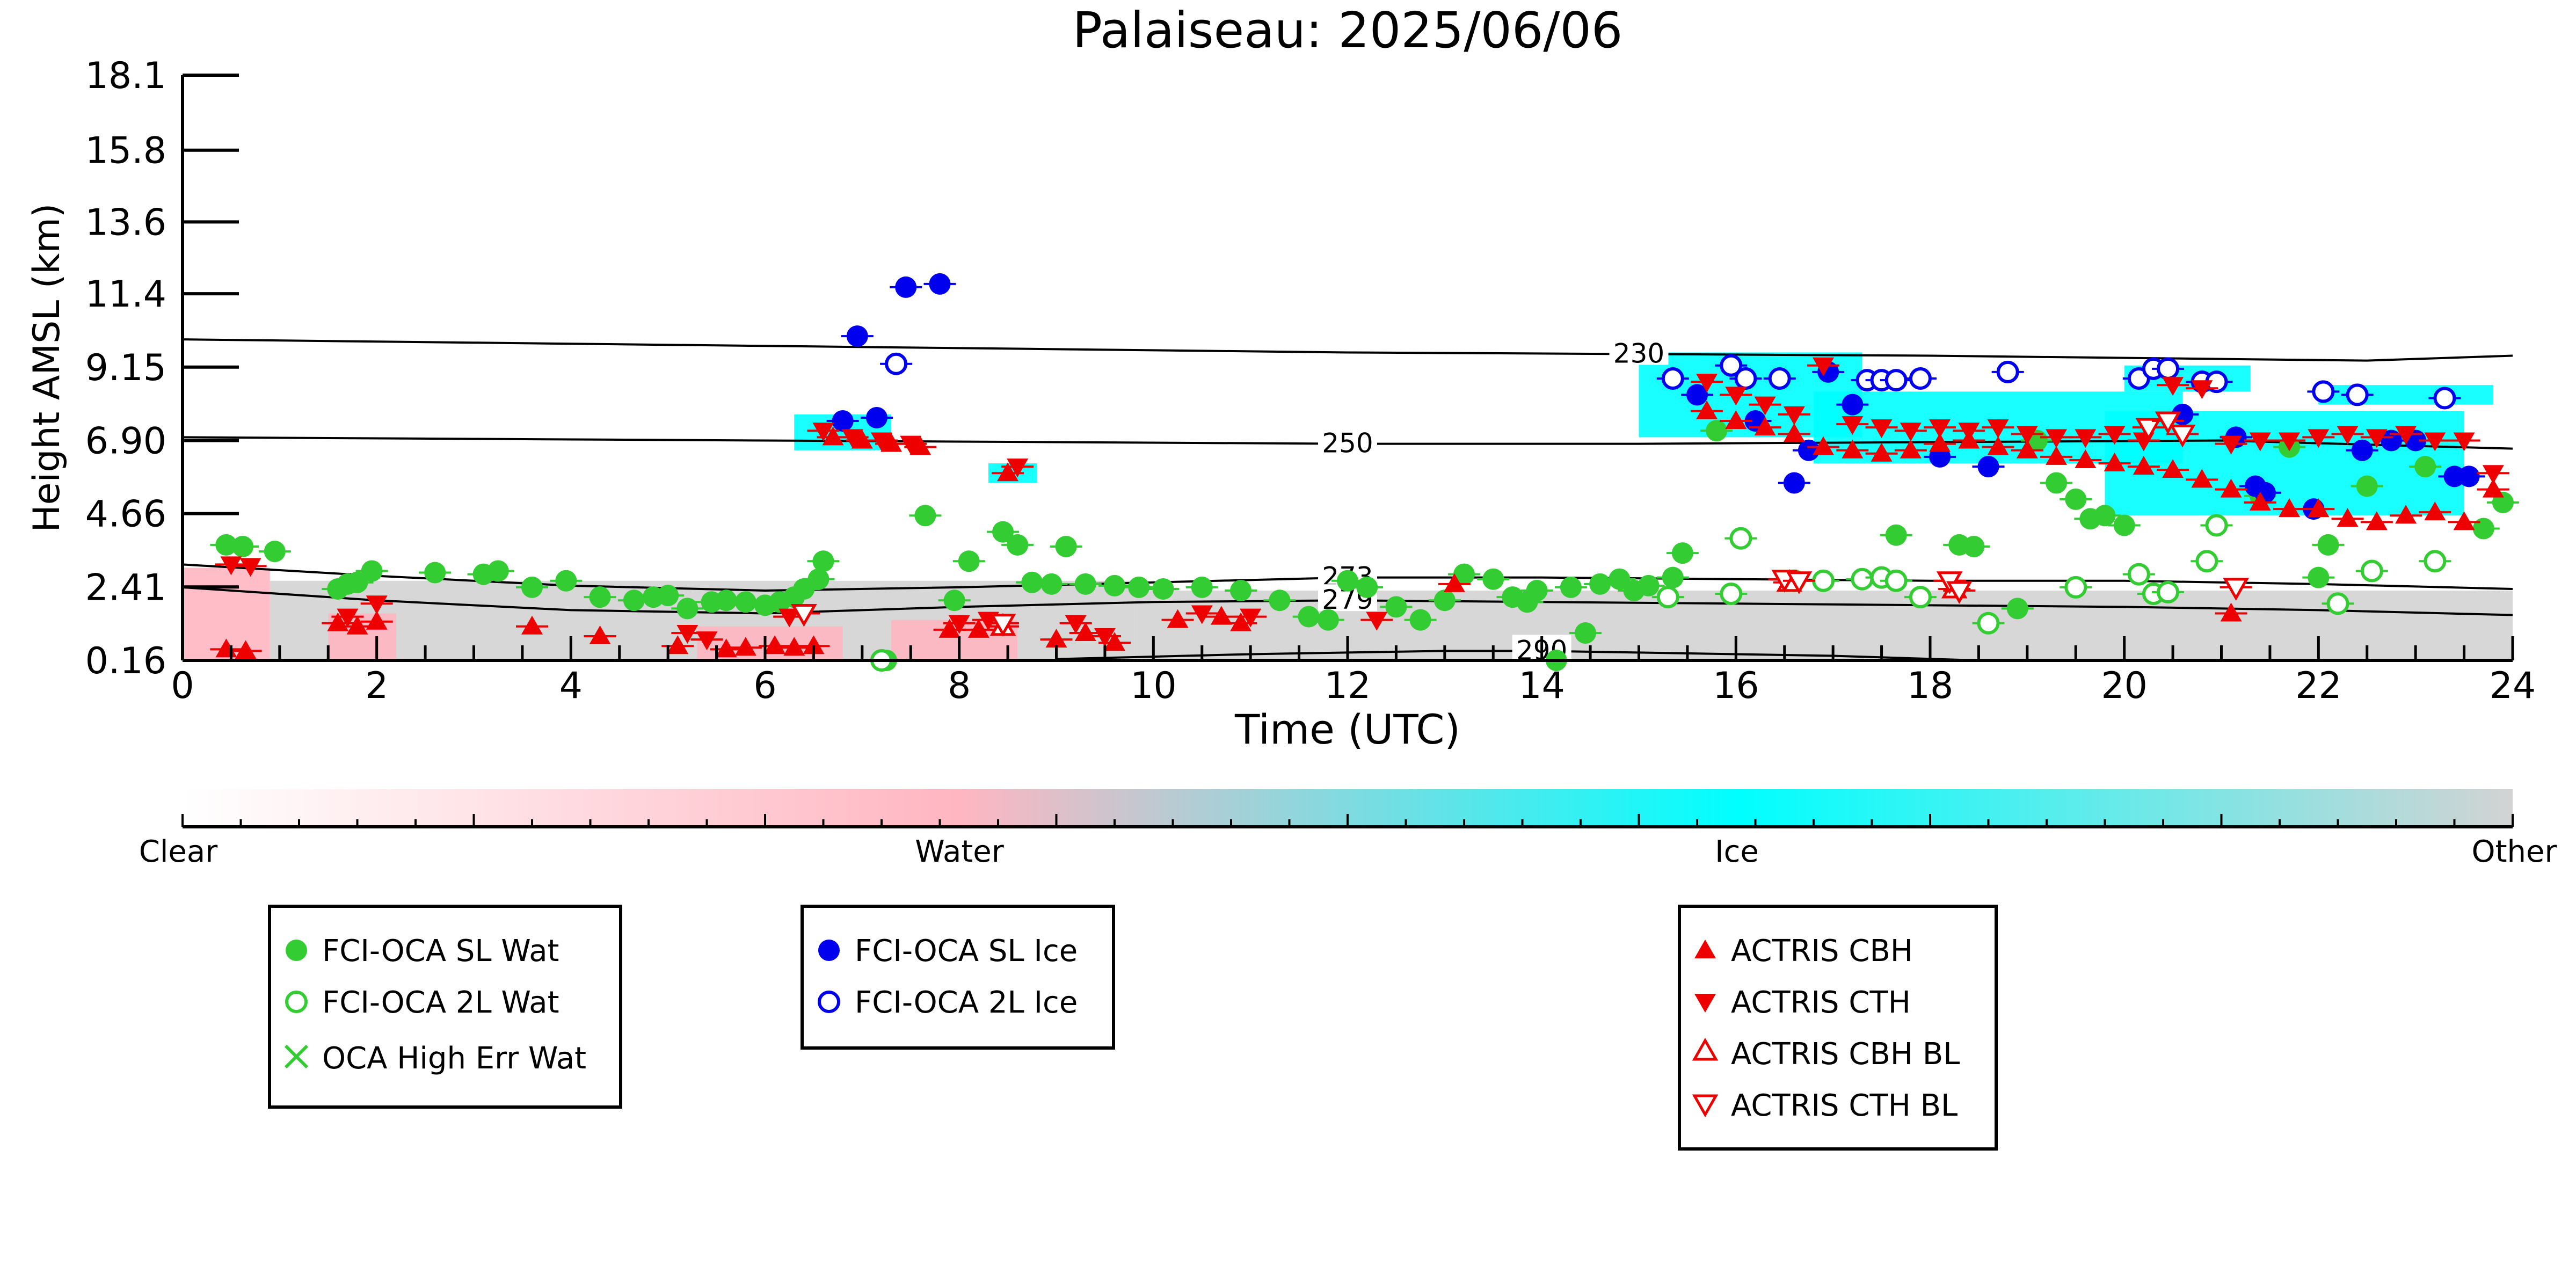 The image size is (2576, 1288). I want to click on legend-symbol-actris-cbh, so click(1705, 949).